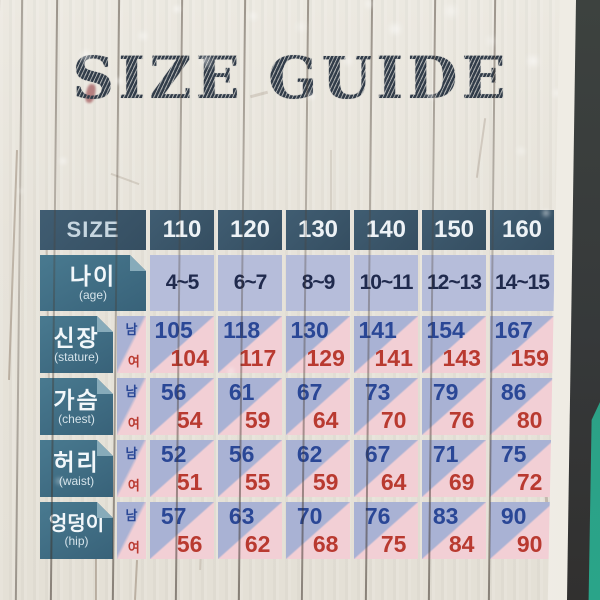 This screenshot has width=600, height=600. What do you see at coordinates (522, 406) in the screenshot?
I see `value-cell: 86 80` at bounding box center [522, 406].